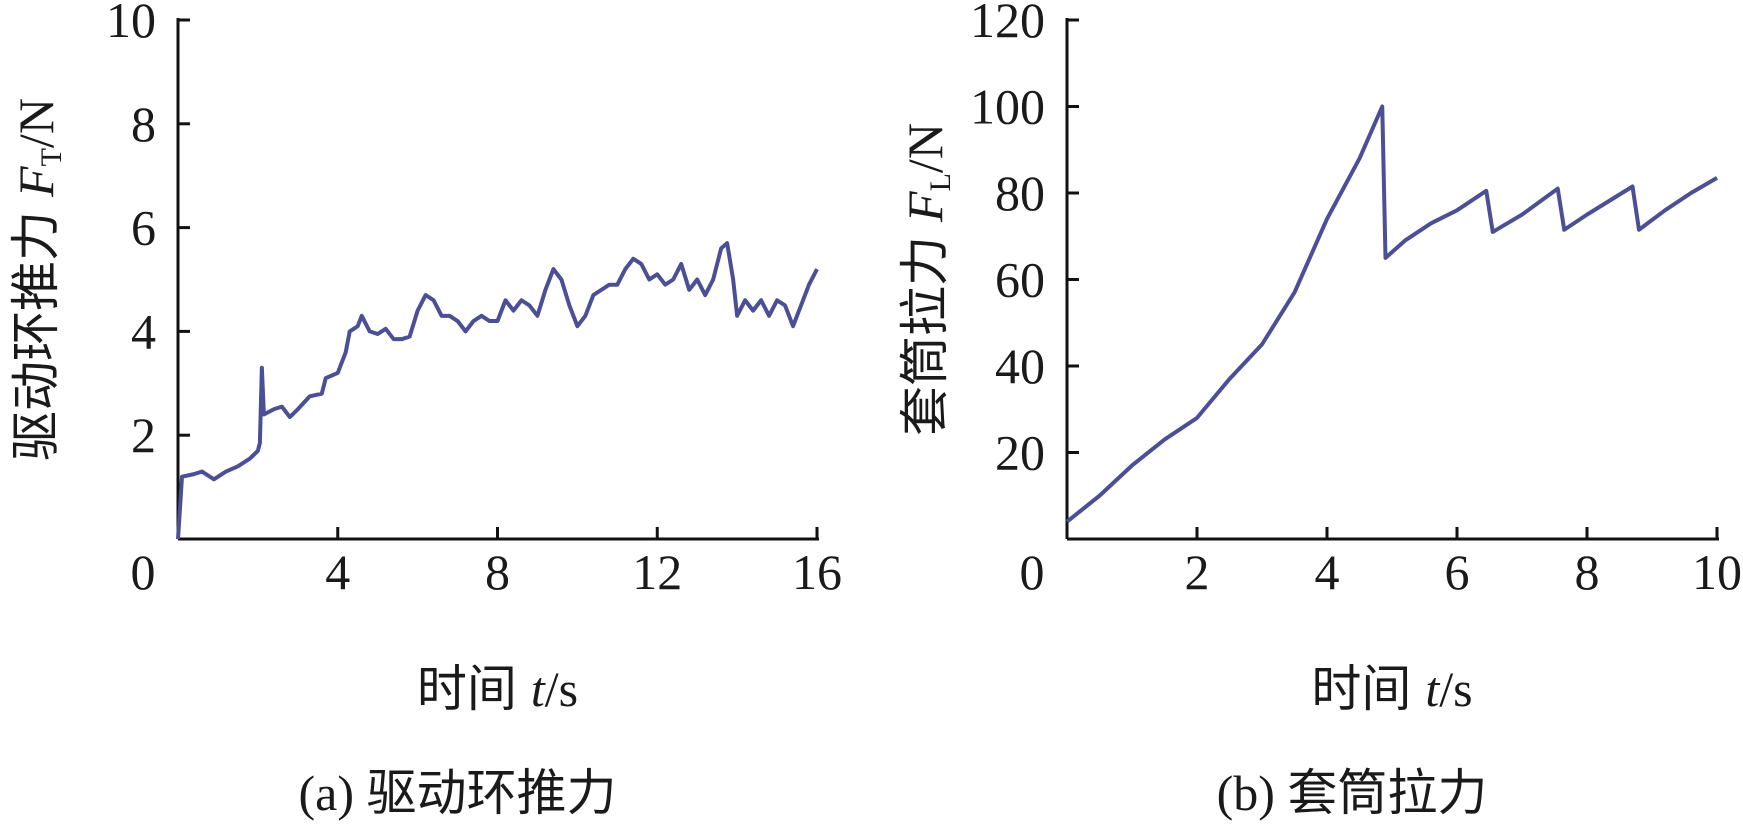  Describe the element at coordinates (1352, 793) in the screenshot. I see `caption: (b) 套筒拉力` at that location.